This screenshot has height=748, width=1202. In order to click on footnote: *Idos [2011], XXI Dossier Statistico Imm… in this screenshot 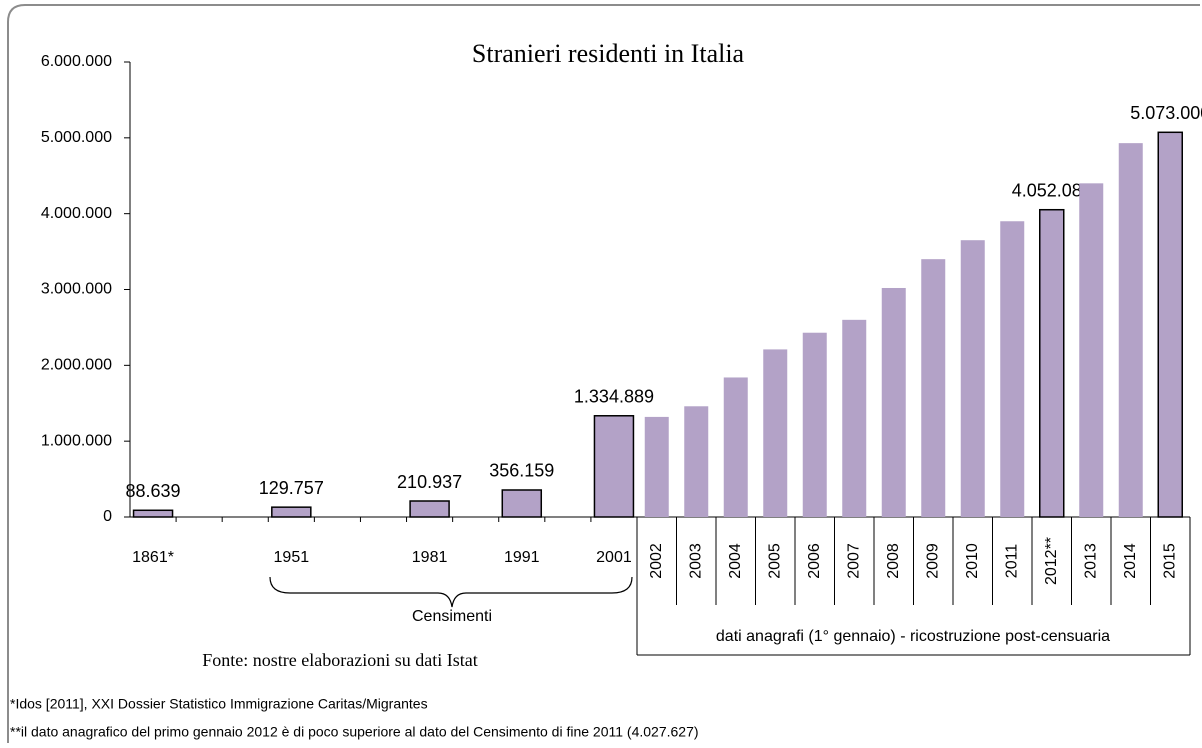, I will do `click(219, 704)`.